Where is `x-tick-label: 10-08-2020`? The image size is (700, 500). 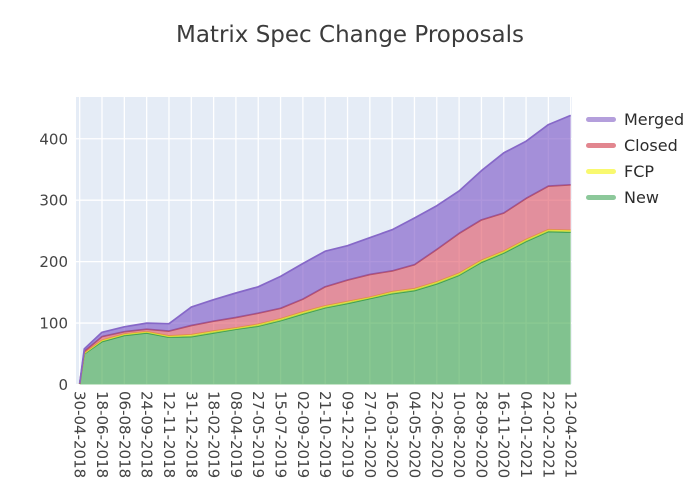 x-tick-label: 10-08-2020 is located at coordinates (459, 434).